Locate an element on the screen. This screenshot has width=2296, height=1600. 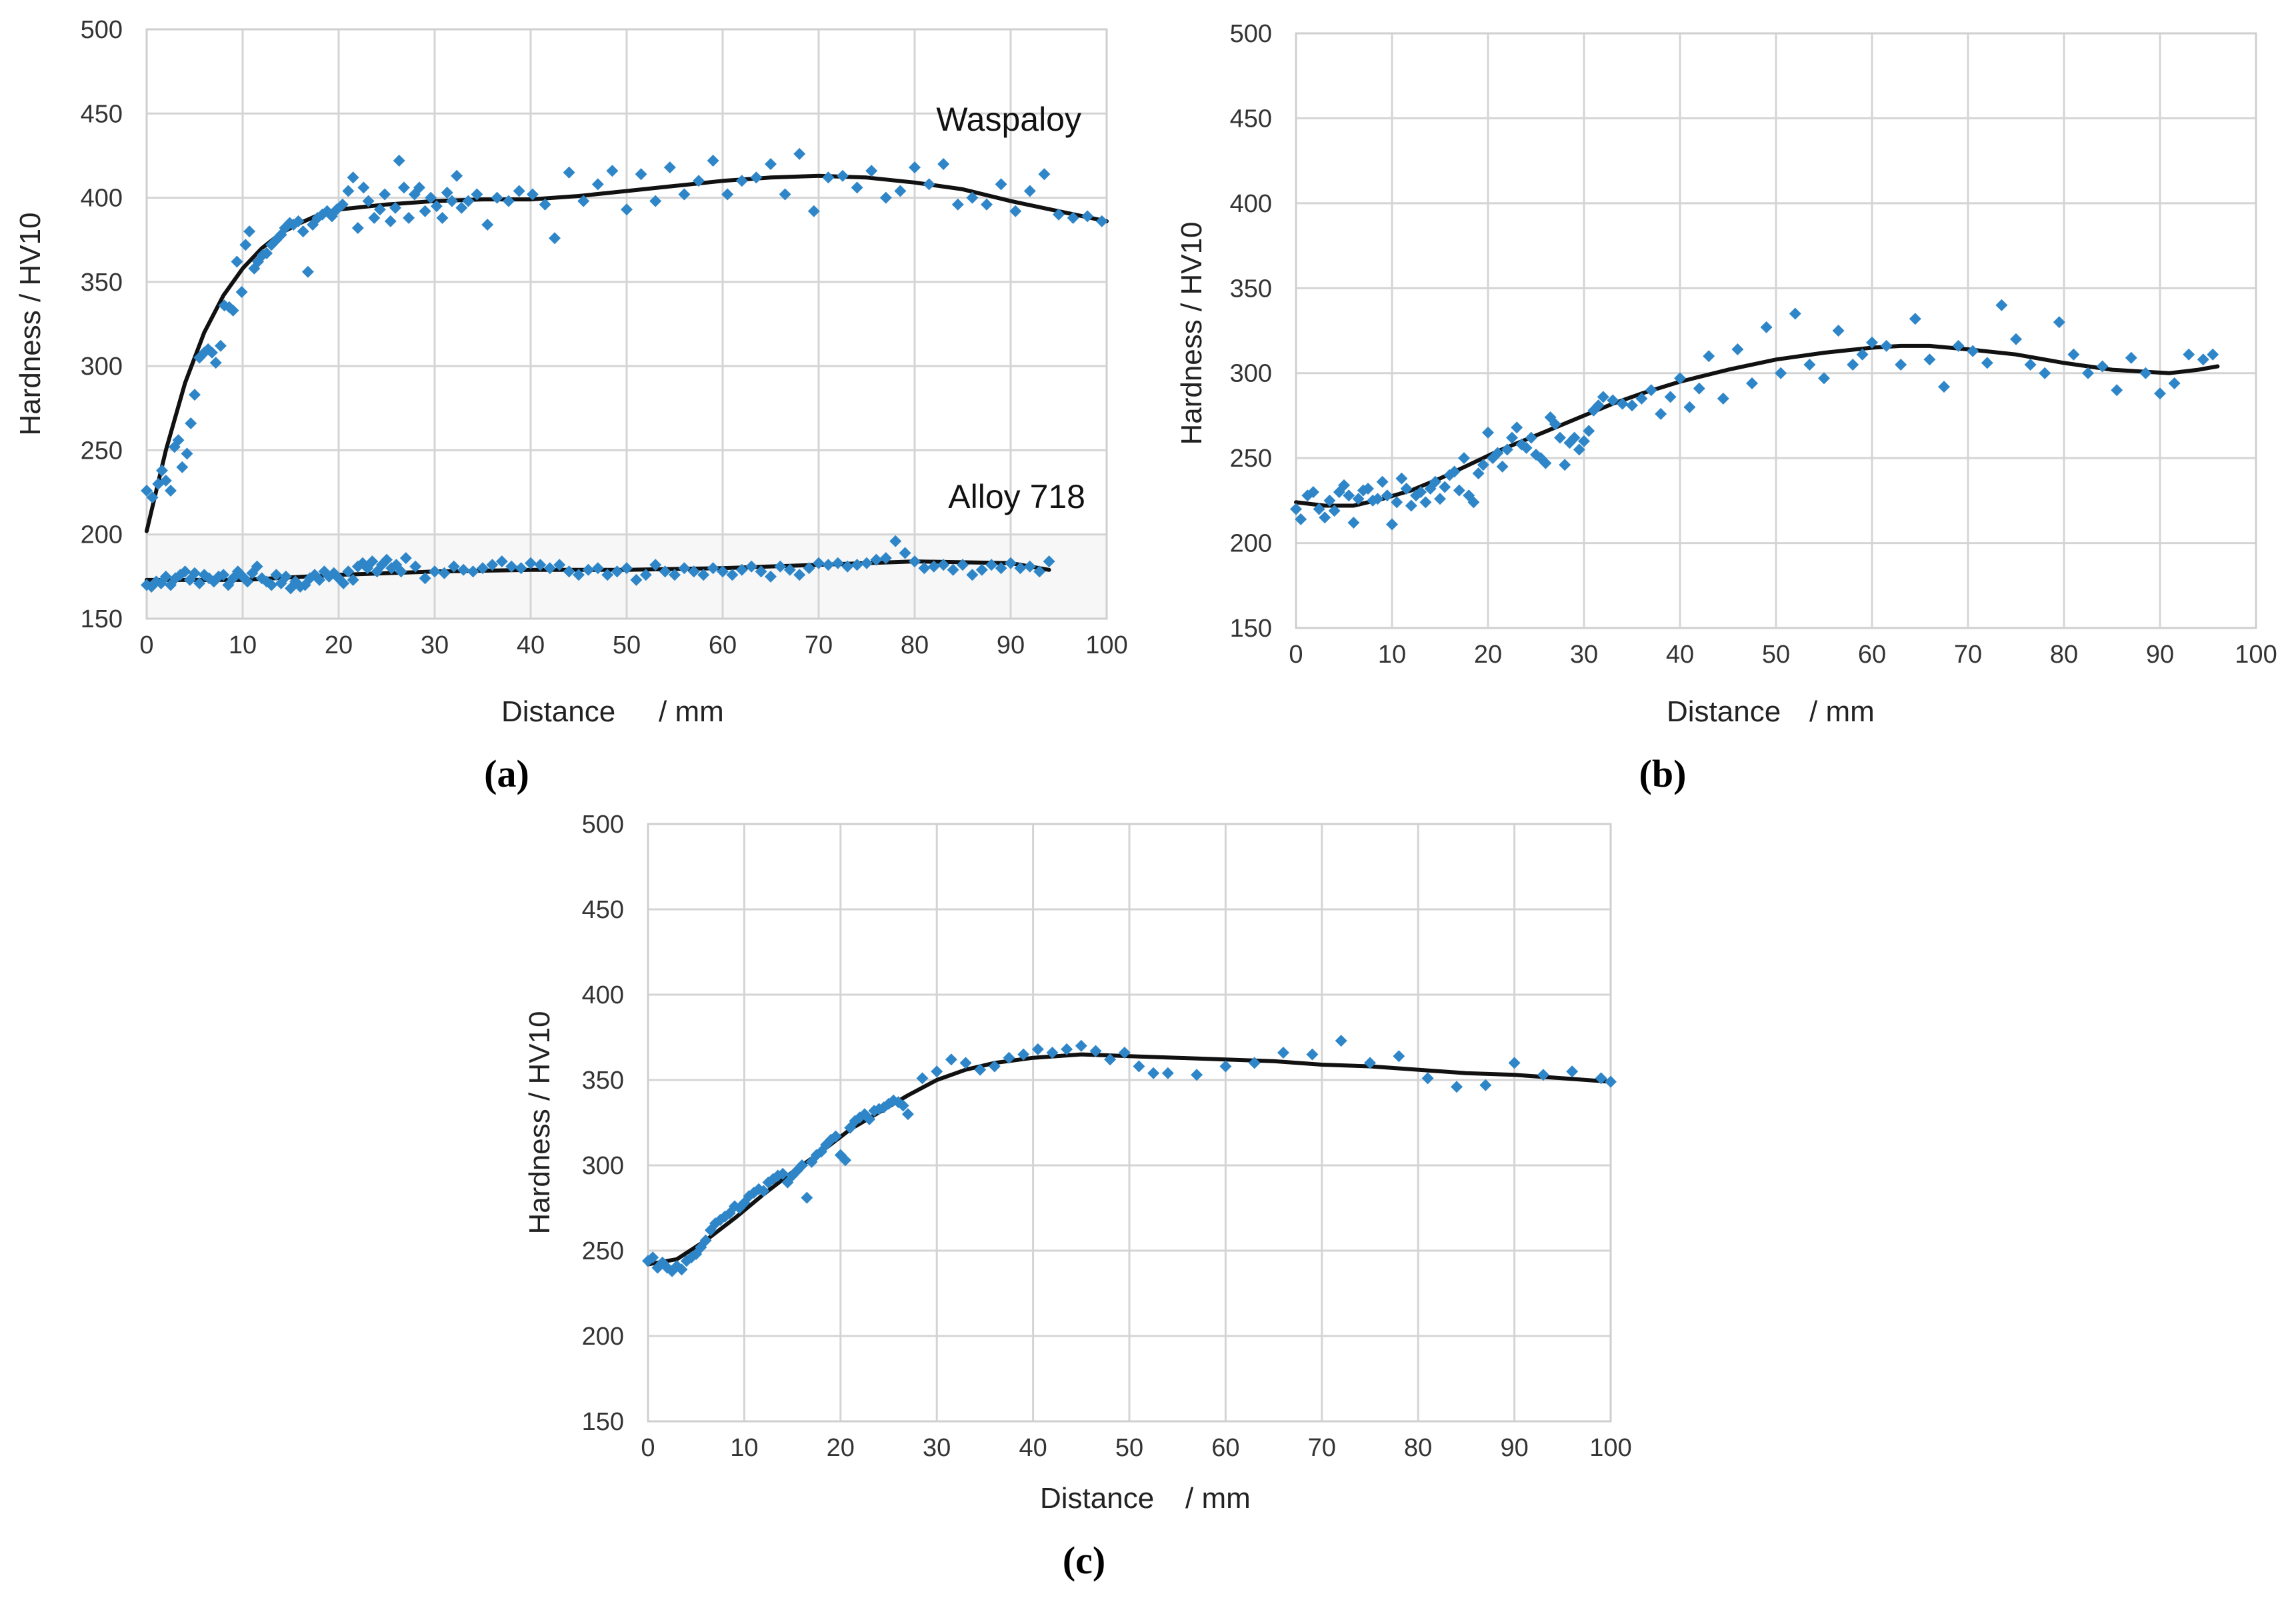
x-tick-labels: 0 10 20 30 40 50 60 70 80 90 100 is located at coordinates (1783, 655).